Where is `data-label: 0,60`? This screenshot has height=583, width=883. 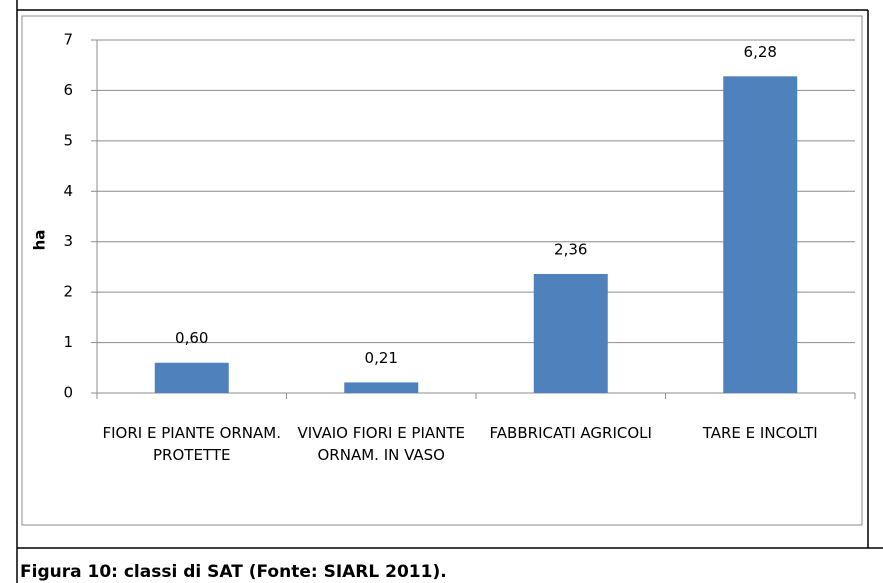 data-label: 0,60 is located at coordinates (191, 338).